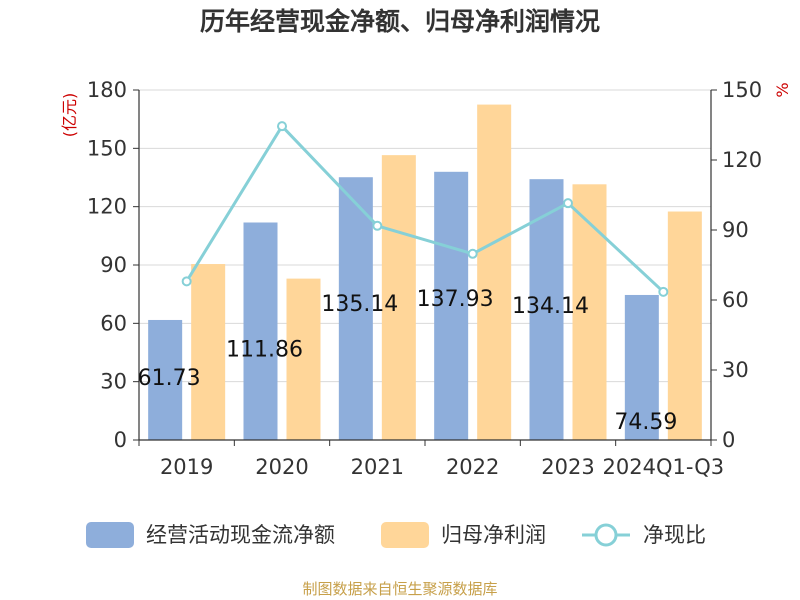 The width and height of the screenshot is (800, 600). Describe the element at coordinates (782, 89) in the screenshot. I see `right-axis-label: %` at that location.